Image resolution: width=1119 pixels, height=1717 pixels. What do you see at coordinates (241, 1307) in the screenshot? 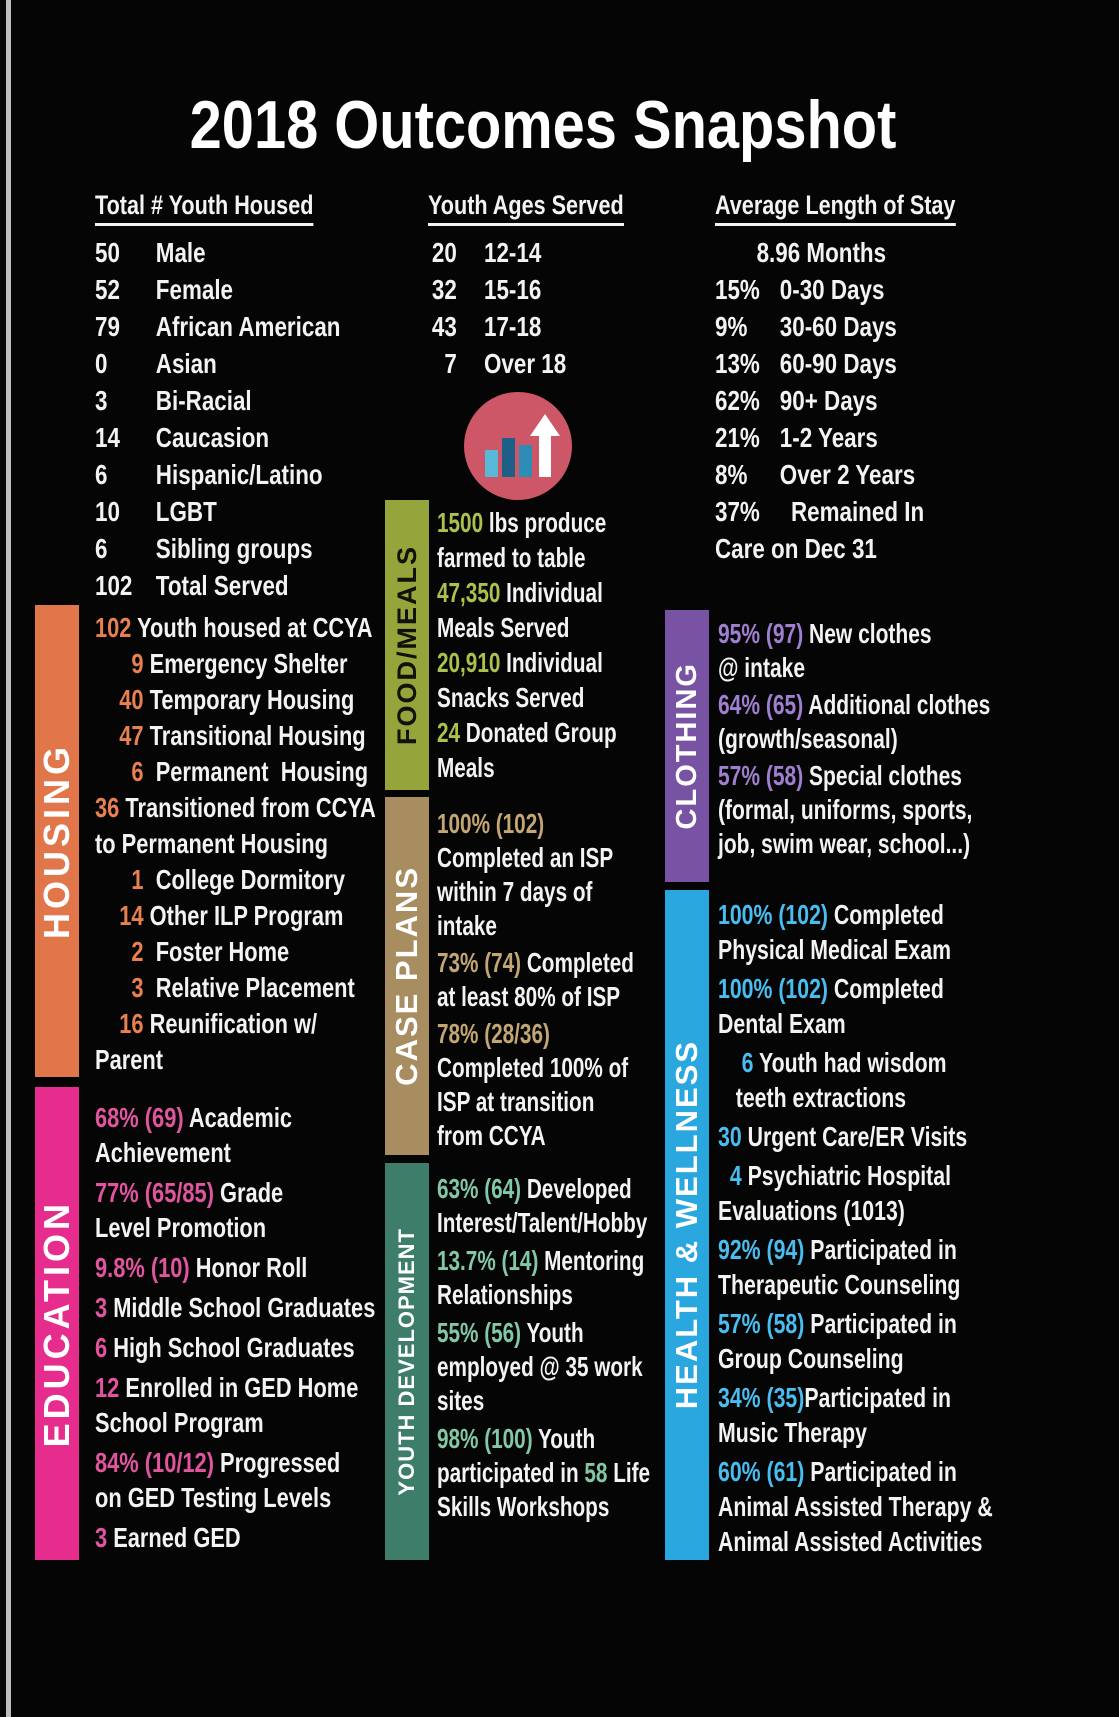
I see `stat-text: Middle School Graduates` at bounding box center [241, 1307].